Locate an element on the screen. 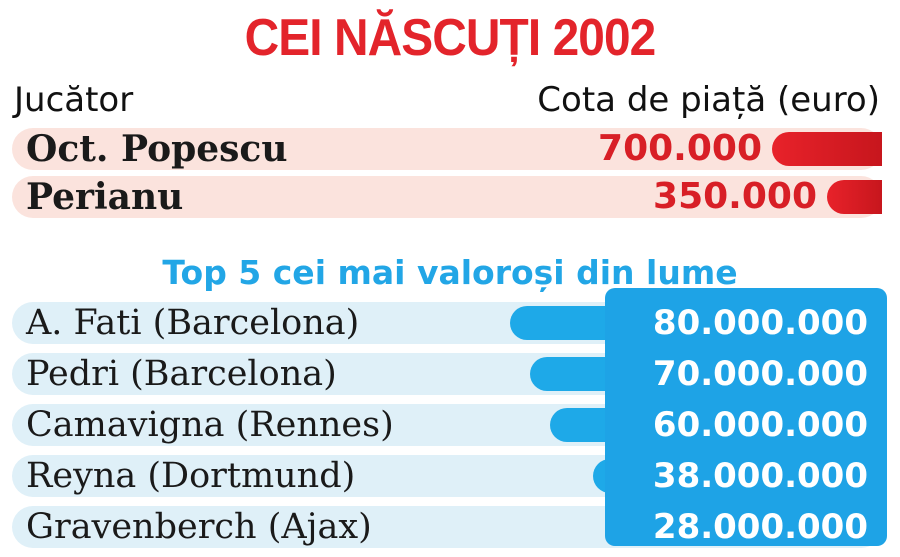 This screenshot has width=900, height=557. market-value-label: 700.000 is located at coordinates (680, 148).